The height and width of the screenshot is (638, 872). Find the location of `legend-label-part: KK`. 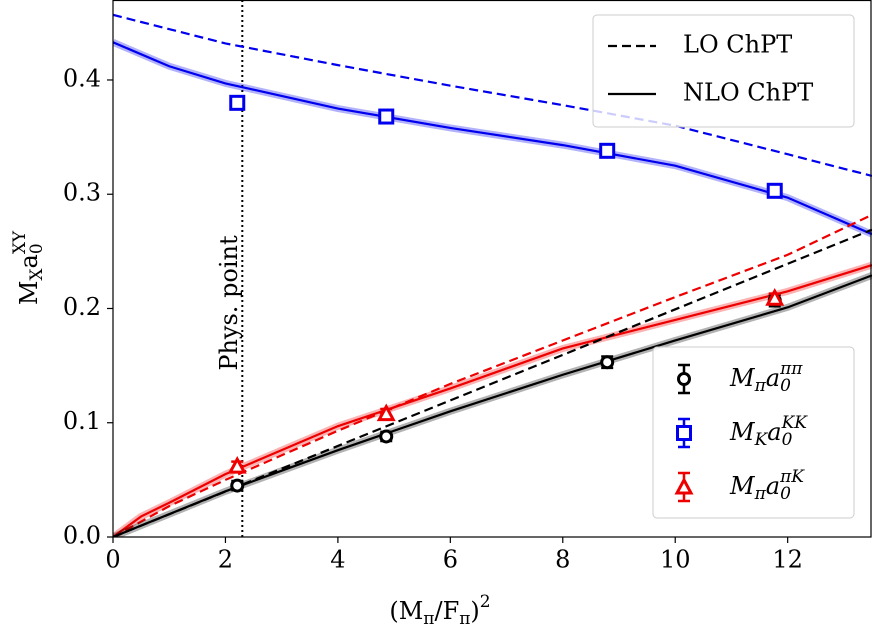

legend-label-part: KK is located at coordinates (795, 423).